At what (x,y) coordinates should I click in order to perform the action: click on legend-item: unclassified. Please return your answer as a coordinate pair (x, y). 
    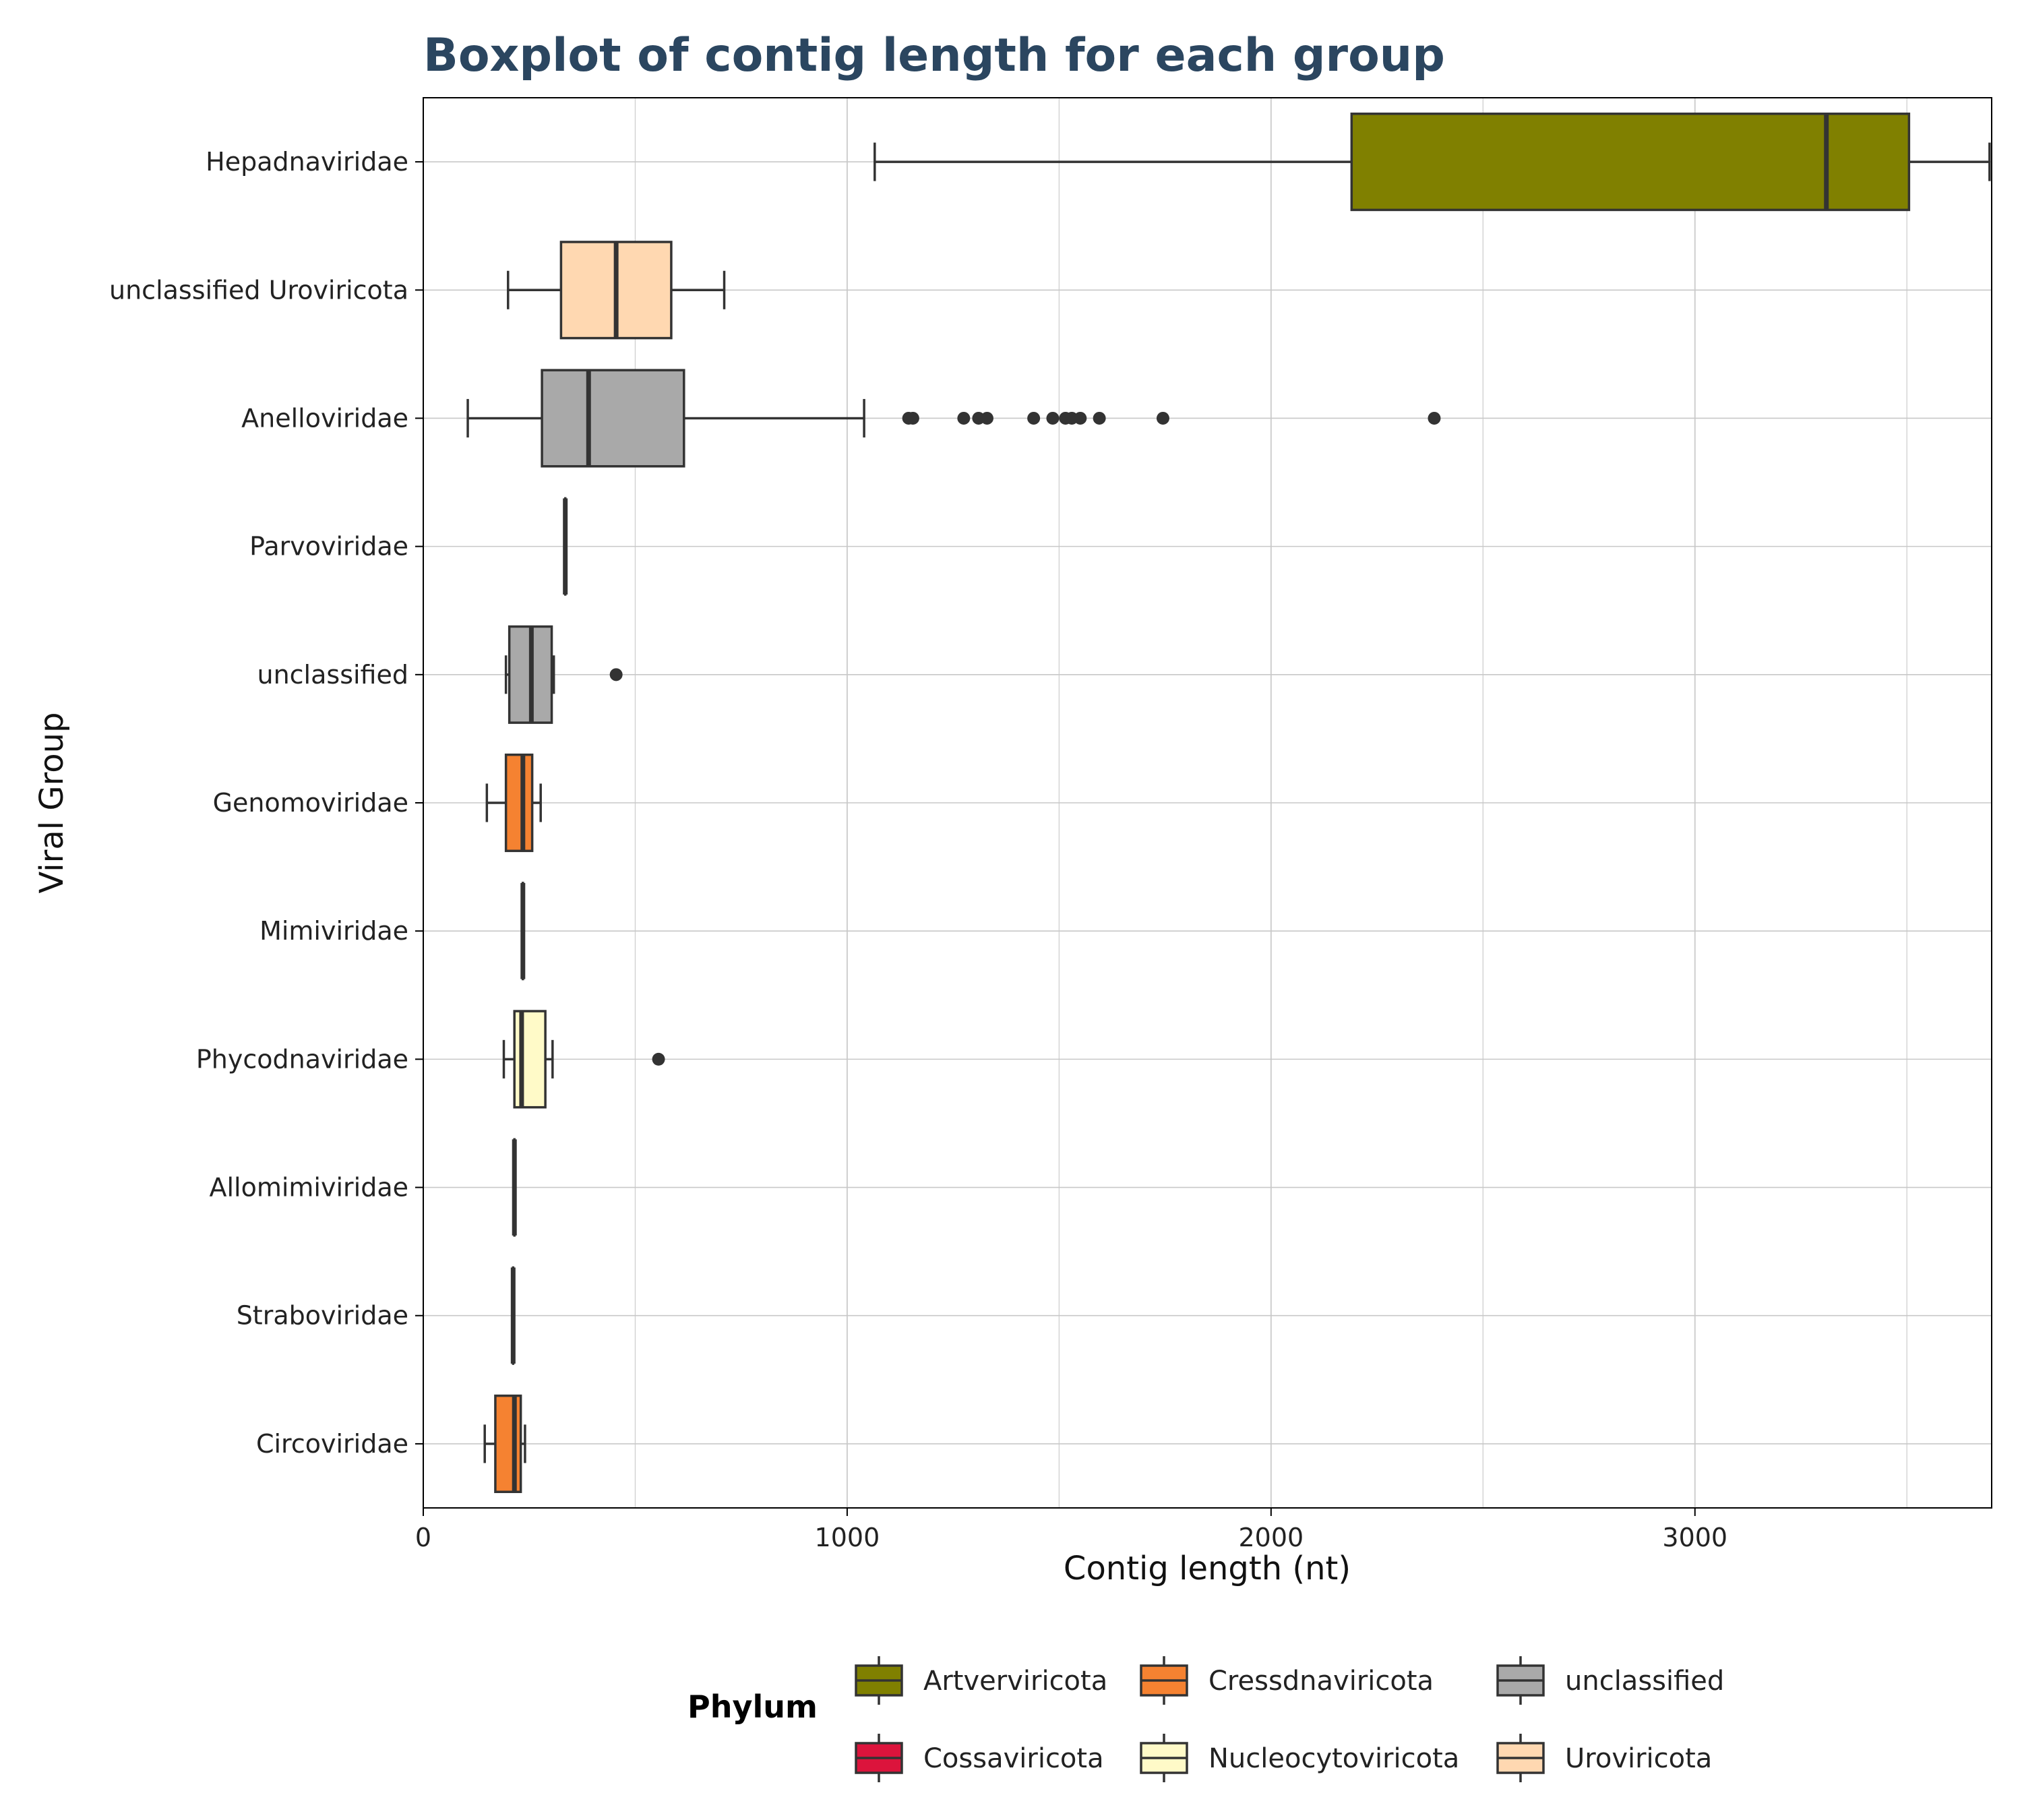
    Looking at the image, I should click on (1610, 1680).